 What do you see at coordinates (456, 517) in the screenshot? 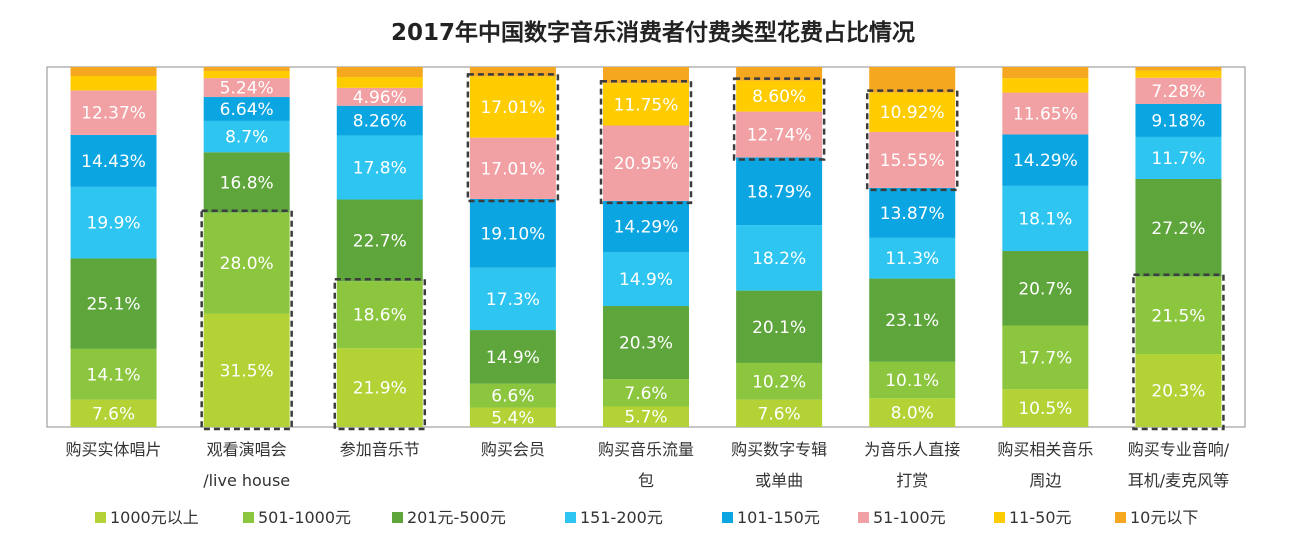
I see `legend-label: 201元-500元` at bounding box center [456, 517].